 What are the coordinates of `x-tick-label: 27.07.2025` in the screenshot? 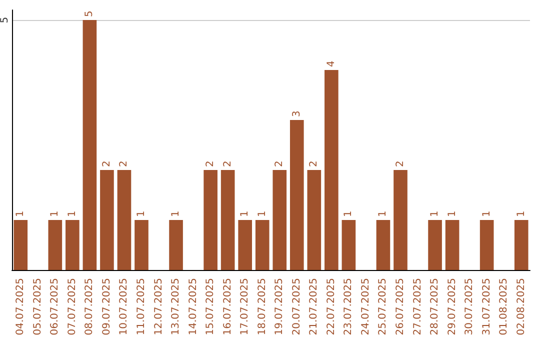 It's located at (418, 307).